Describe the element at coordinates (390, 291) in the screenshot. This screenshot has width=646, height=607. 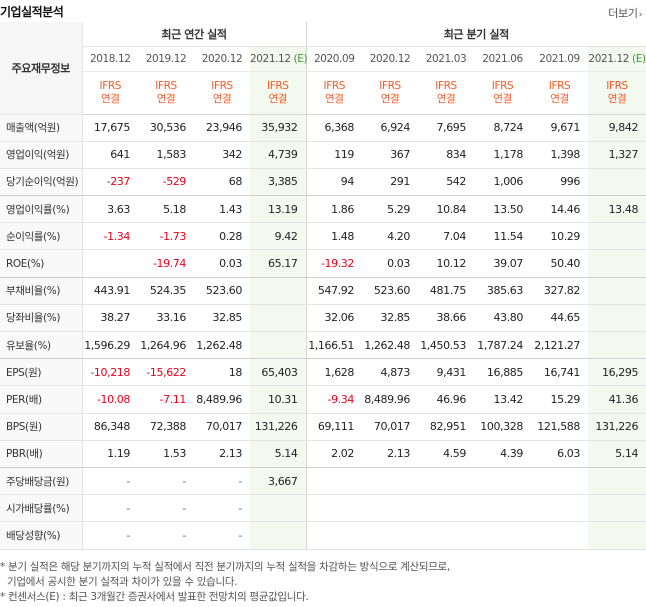
I see `table-cell: 523.60` at that location.